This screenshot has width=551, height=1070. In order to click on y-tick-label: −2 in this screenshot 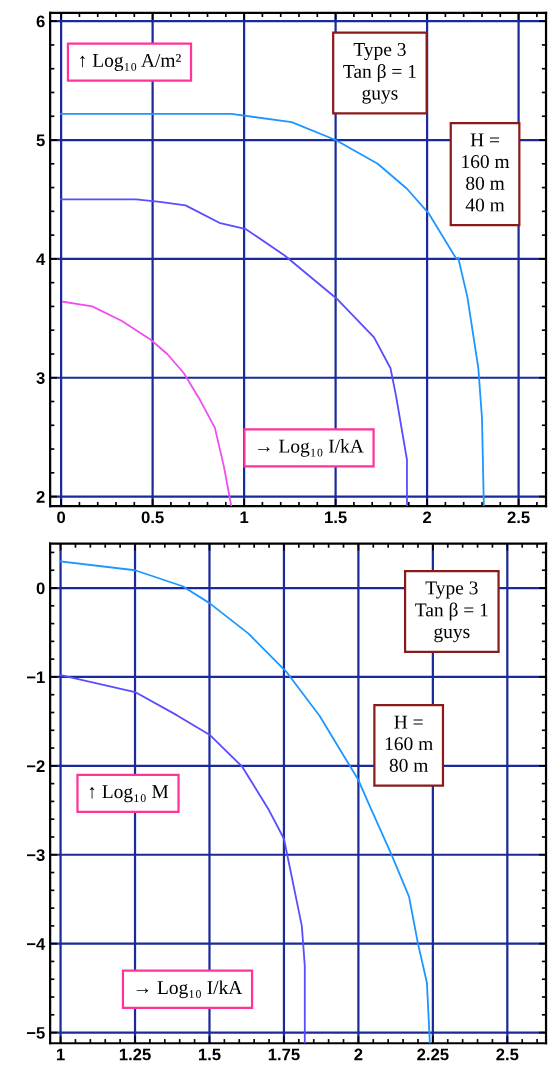, I will do `click(35, 766)`.